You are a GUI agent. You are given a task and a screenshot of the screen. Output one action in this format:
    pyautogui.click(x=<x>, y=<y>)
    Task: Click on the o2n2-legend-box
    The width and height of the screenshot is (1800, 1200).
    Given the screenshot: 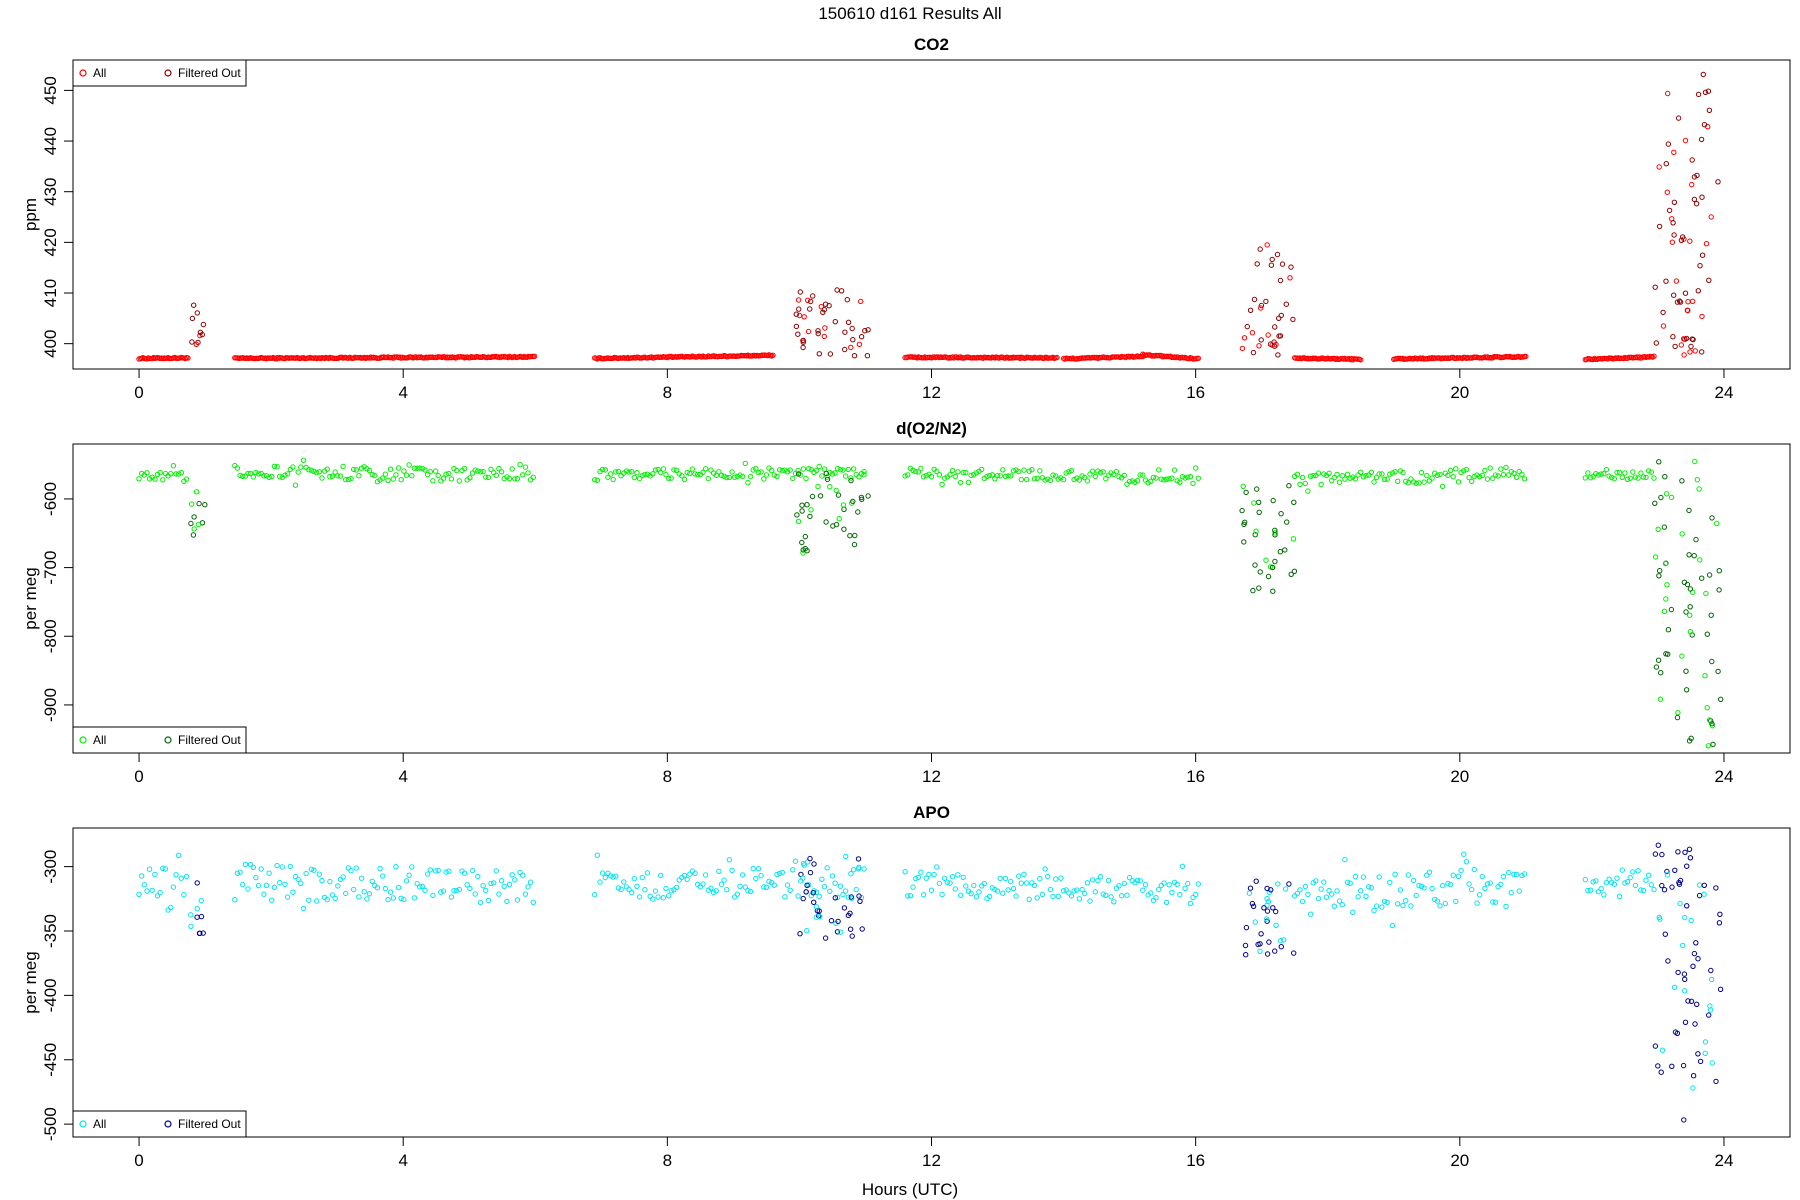 What is the action you would take?
    pyautogui.click(x=159, y=740)
    